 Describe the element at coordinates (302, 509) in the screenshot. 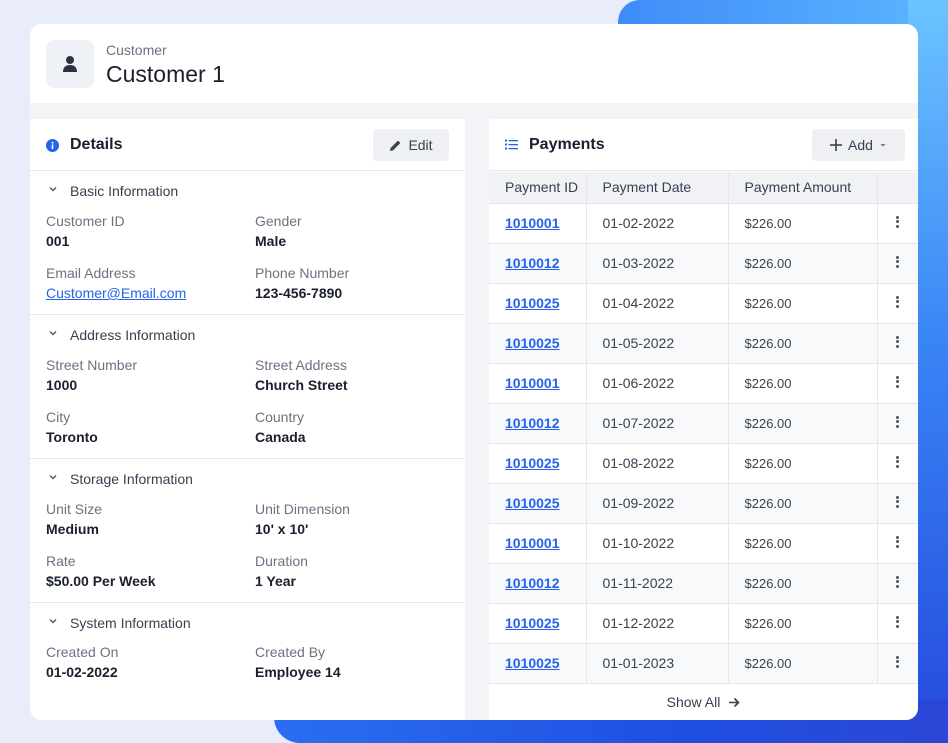

I see `unit-dimension-label: Unit Dimension` at that location.